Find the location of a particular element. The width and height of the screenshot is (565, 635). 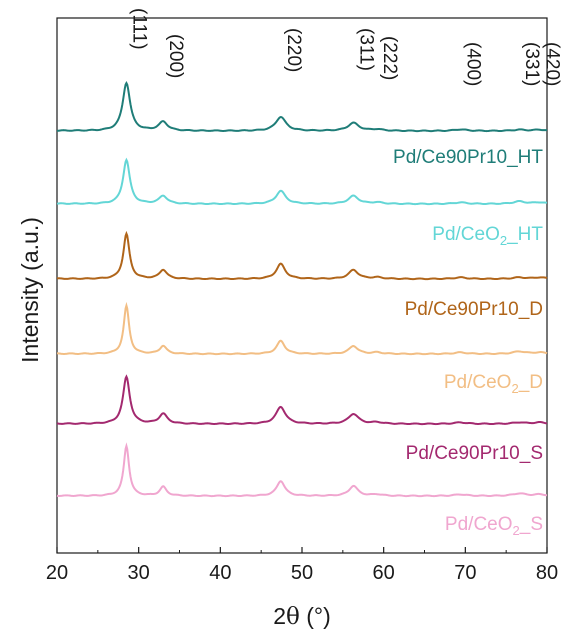

series-label: Pd/CeO2_D is located at coordinates (493, 384).